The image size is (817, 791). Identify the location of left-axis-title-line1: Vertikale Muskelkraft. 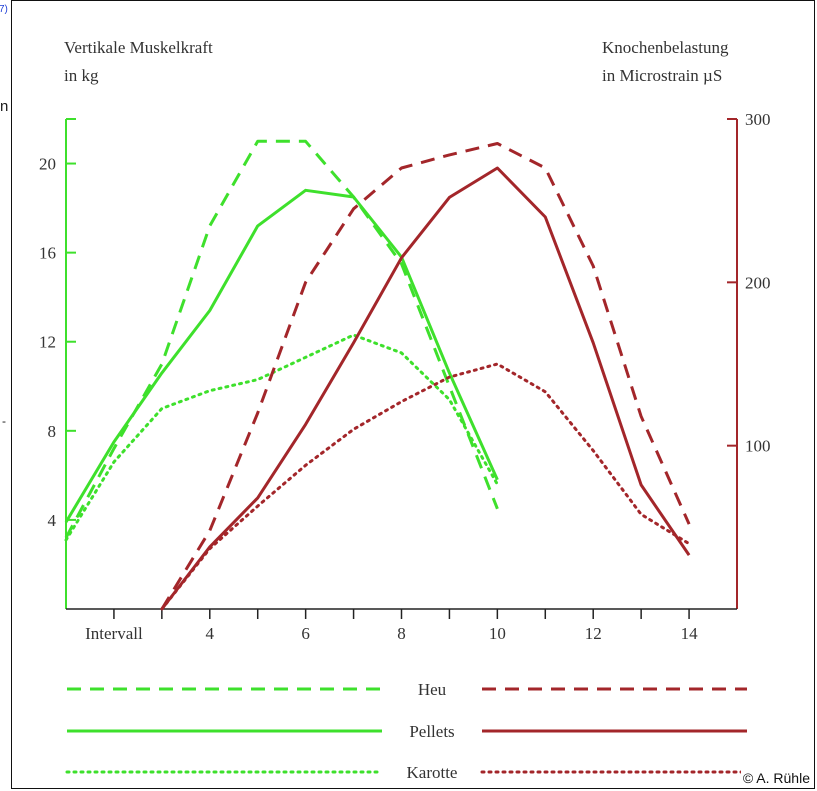
(138, 47).